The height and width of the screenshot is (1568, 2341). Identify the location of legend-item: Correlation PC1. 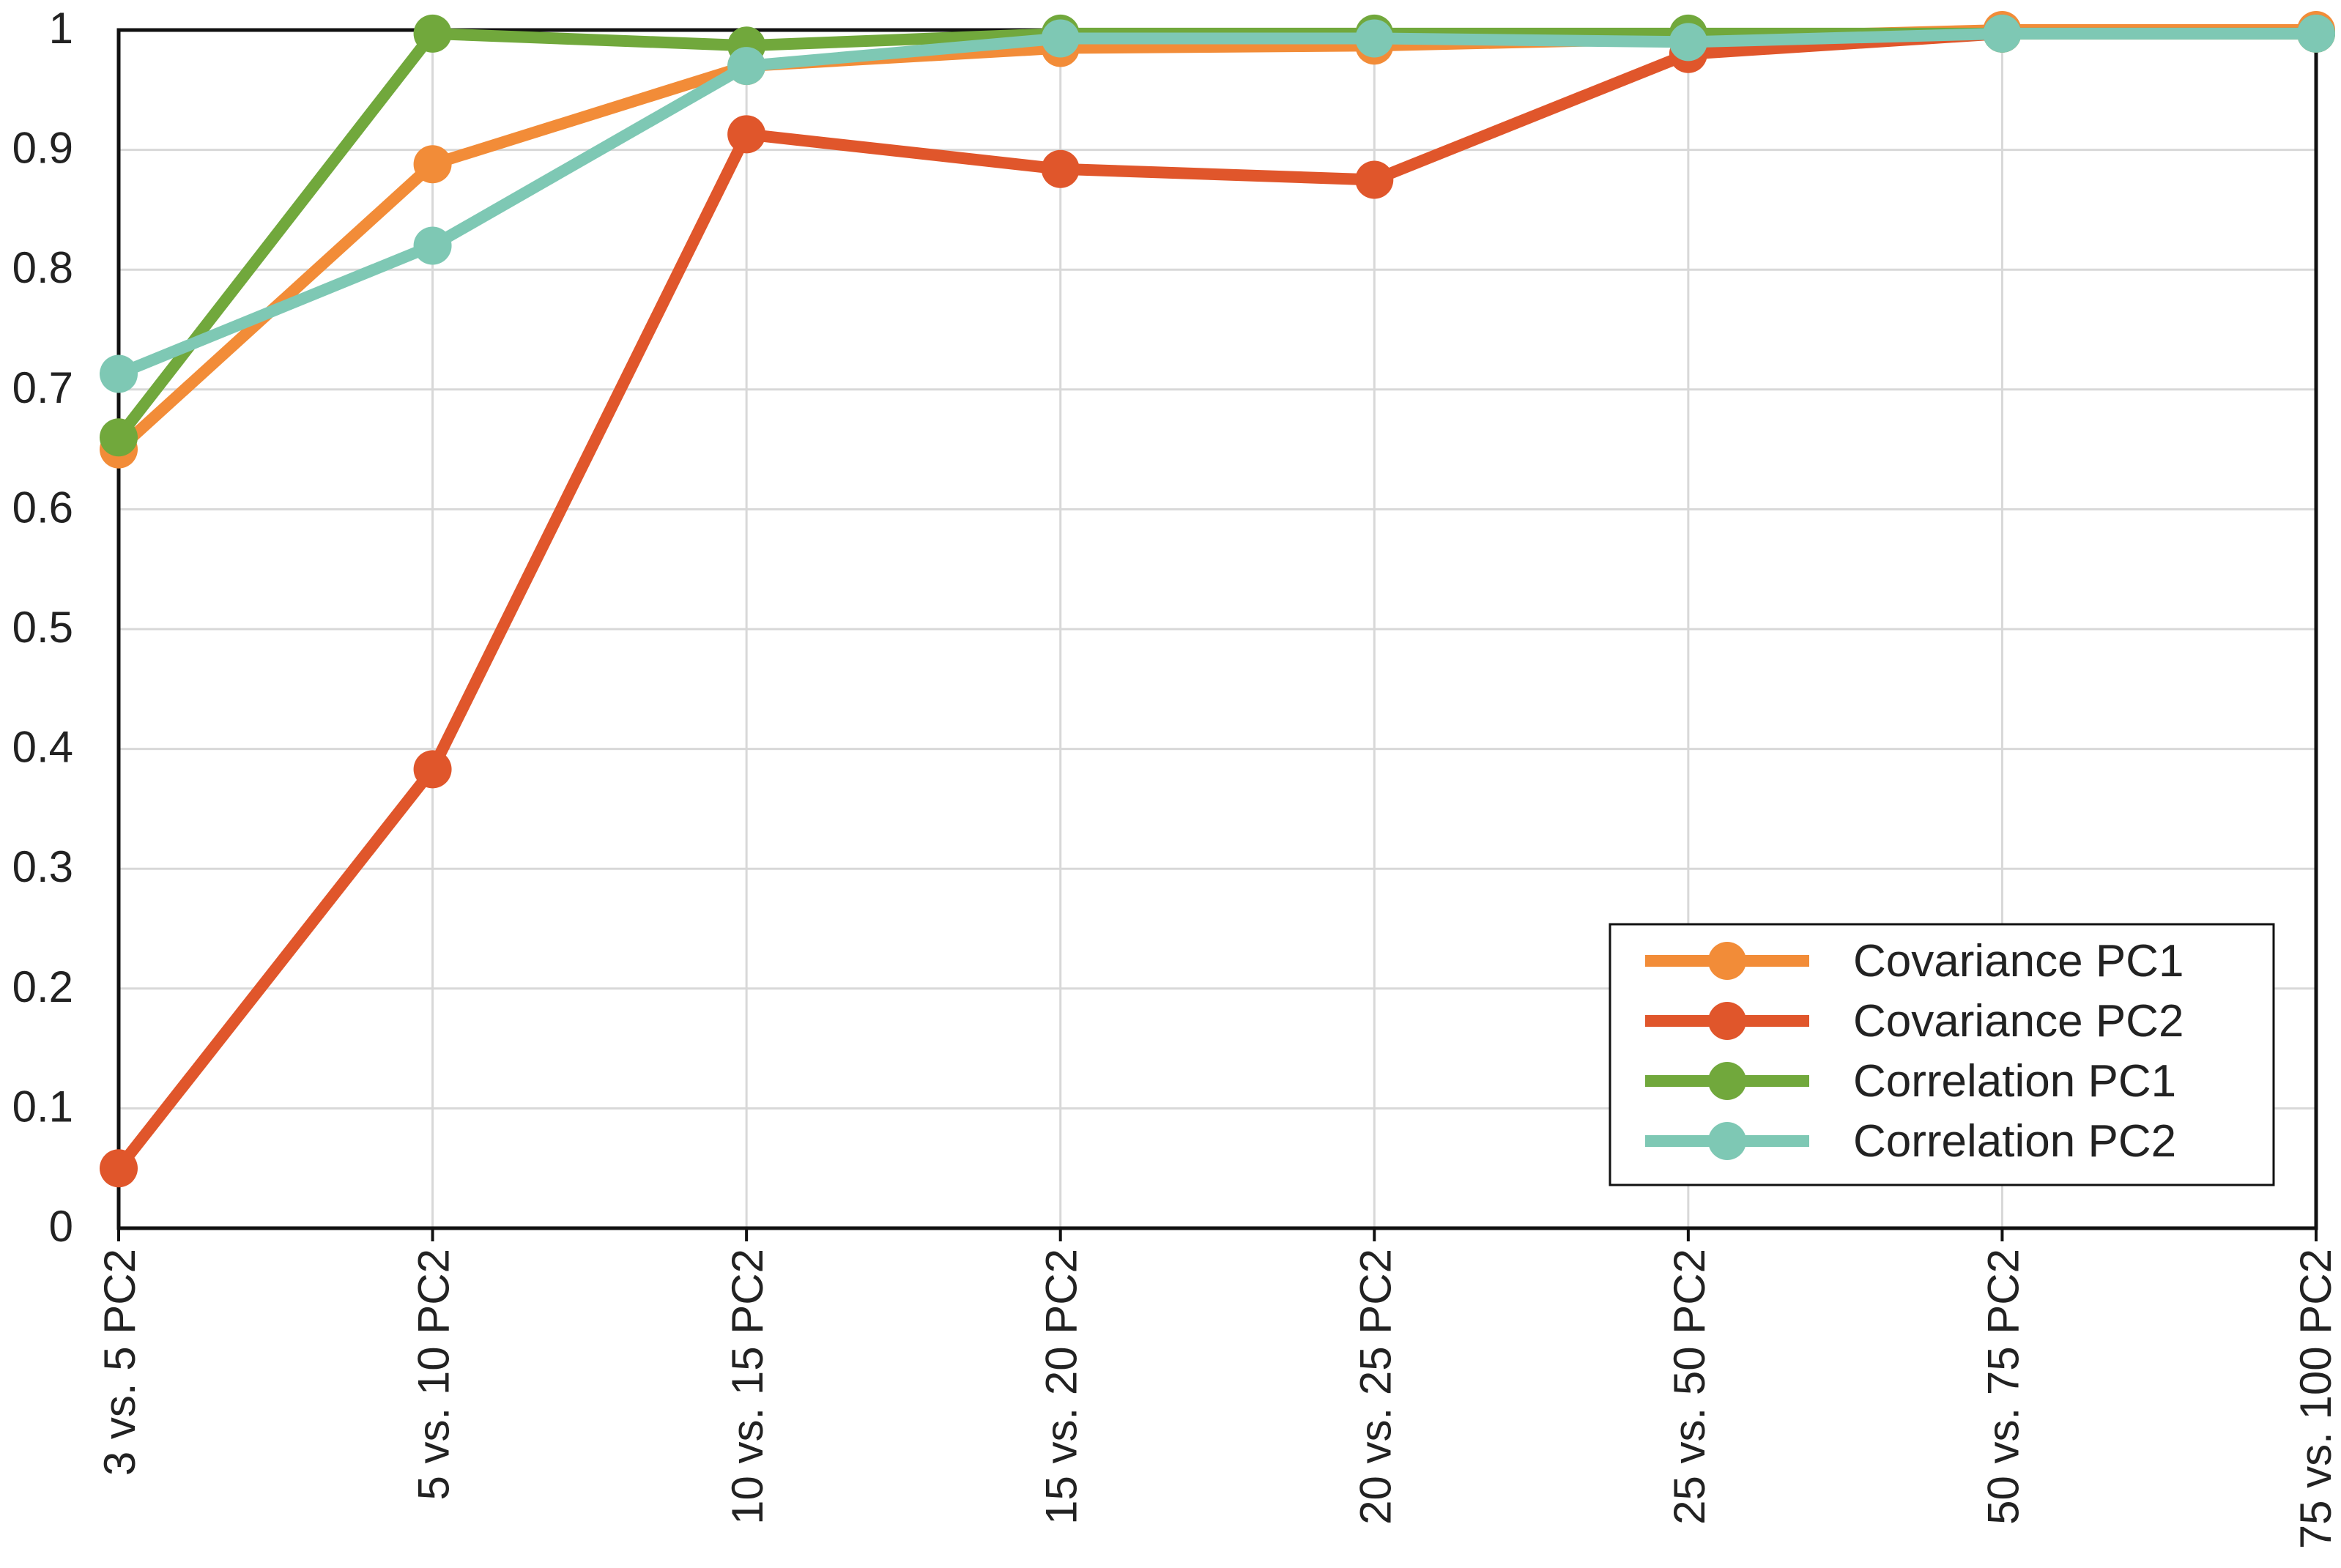
(1910, 1081).